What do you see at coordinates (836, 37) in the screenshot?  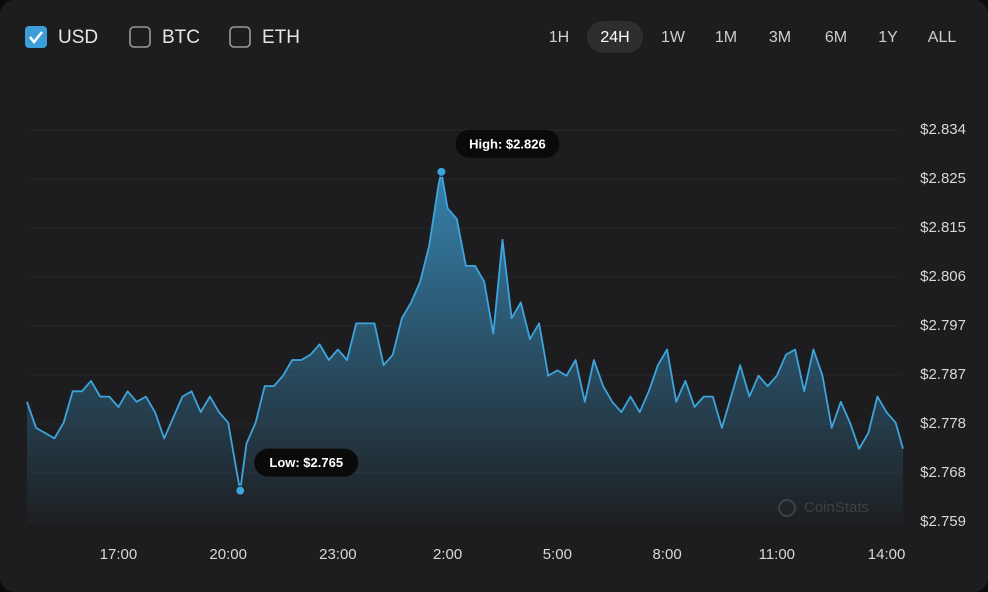 I see `range-button: 6M` at bounding box center [836, 37].